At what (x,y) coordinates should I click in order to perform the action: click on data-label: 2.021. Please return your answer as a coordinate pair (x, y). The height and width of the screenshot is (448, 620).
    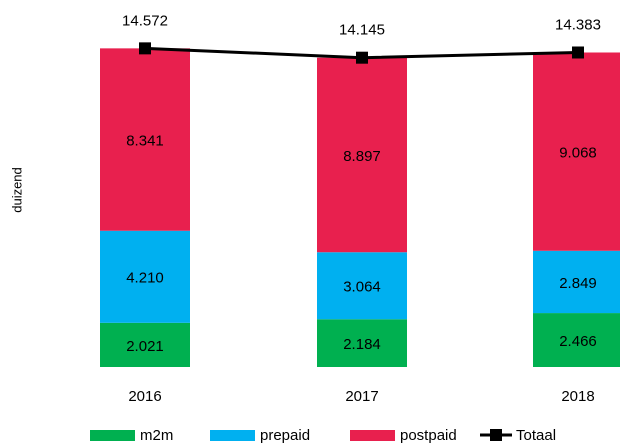
    Looking at the image, I should click on (145, 346).